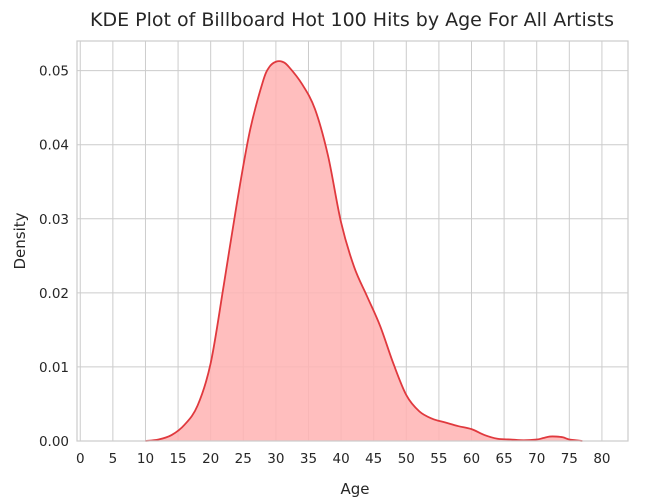 This screenshot has height=501, width=655. I want to click on y-tick-label: 0.03, so click(54, 220).